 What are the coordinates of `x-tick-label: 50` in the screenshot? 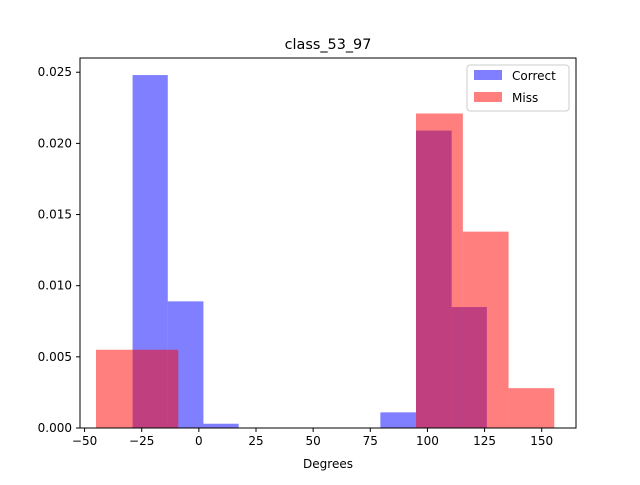 It's located at (313, 441).